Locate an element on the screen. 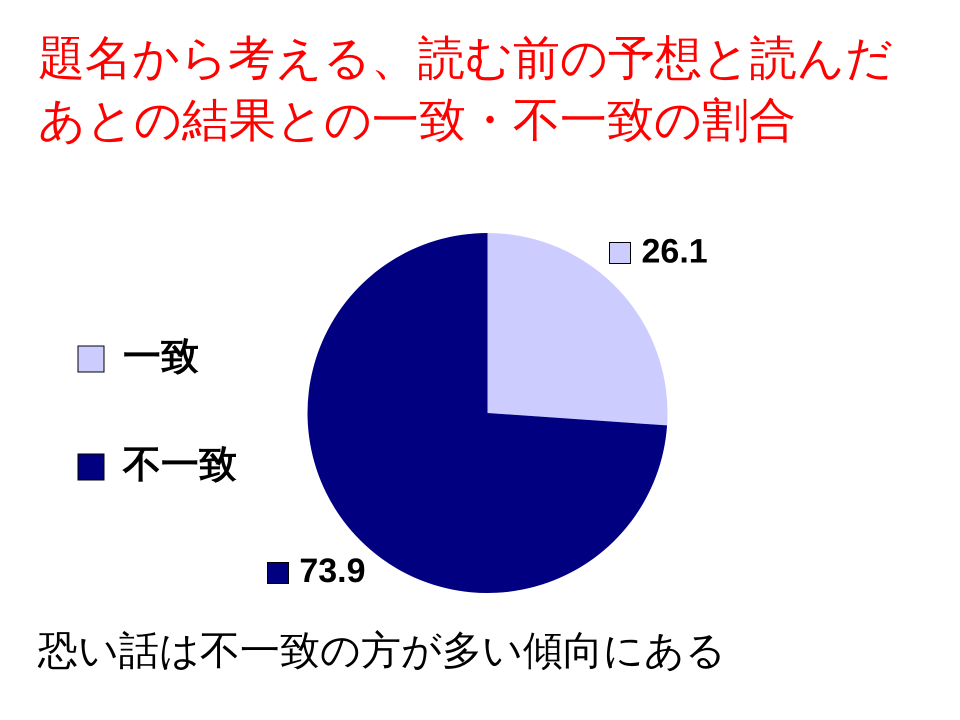  legend-label: 不一致 is located at coordinates (179, 464).